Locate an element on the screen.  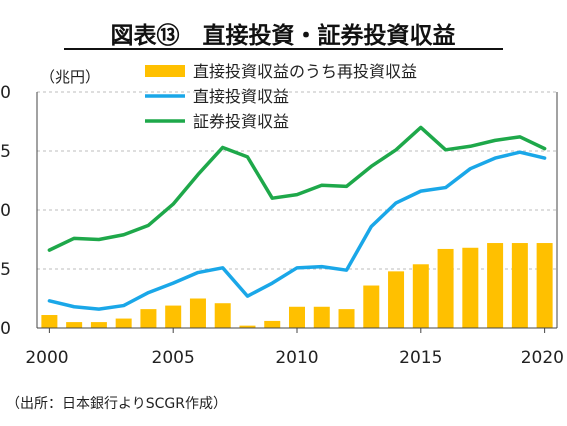
legend-label: 証券投資収益 is located at coordinates (241, 121).